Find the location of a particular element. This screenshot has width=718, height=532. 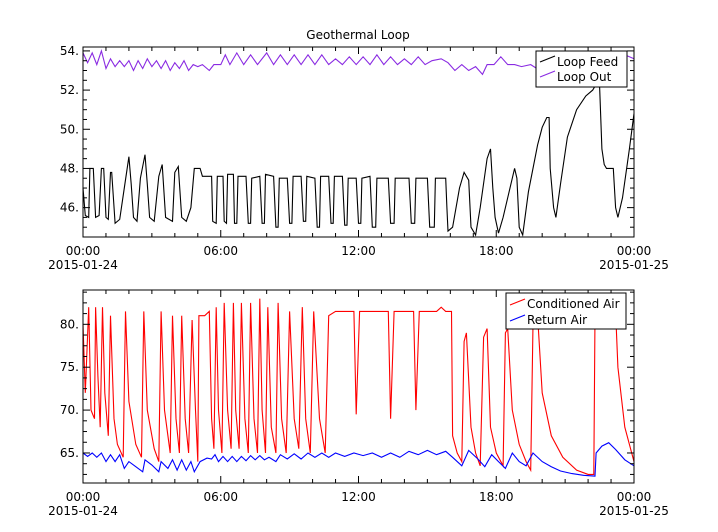

bottom-x-tick-date-label: 2015-01-24 is located at coordinates (83, 511).